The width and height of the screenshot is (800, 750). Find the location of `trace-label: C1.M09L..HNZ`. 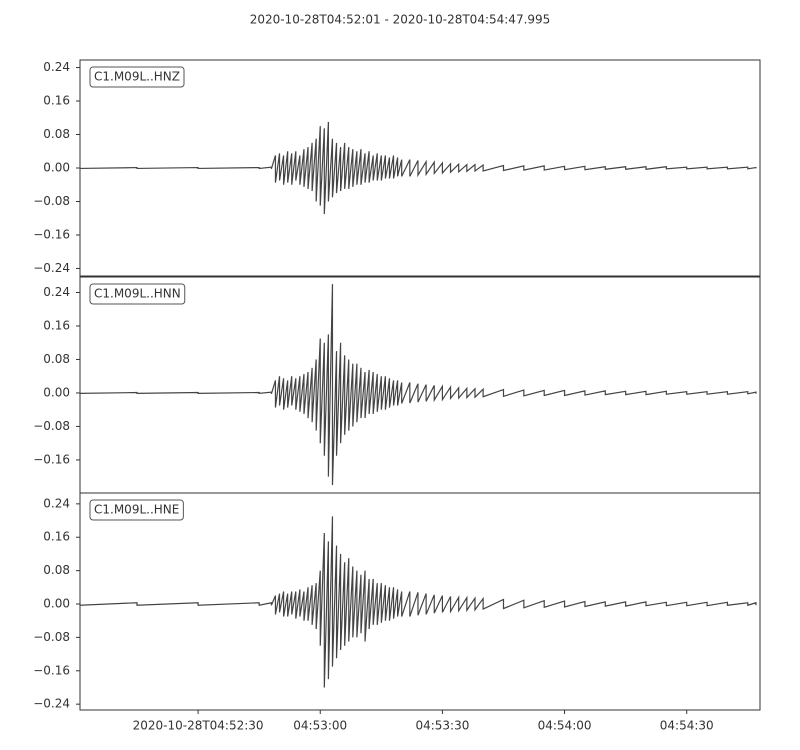

trace-label: C1.M09L..HNZ is located at coordinates (137, 77).